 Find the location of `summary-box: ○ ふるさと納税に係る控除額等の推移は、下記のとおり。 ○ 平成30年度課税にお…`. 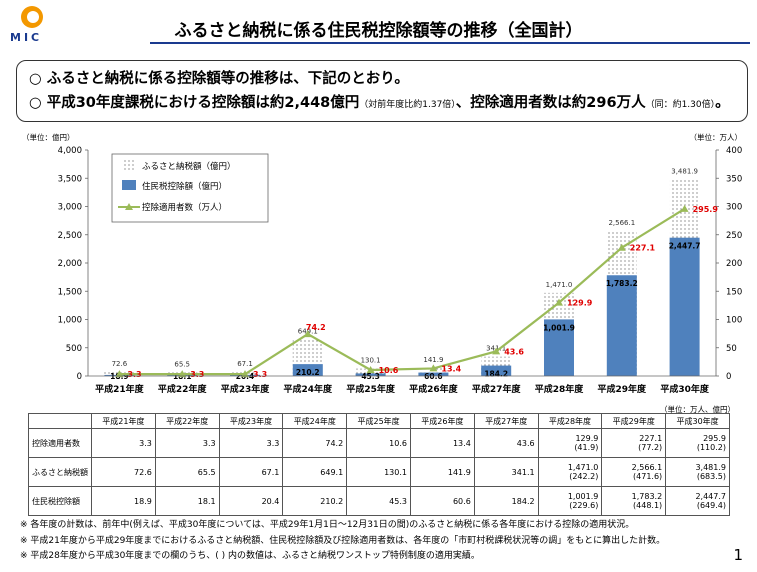

summary-box: ○ ふるさと納税に係る控除額等の推移は、下記のとおり。 ○ 平成30年度課税にお… is located at coordinates (382, 91).